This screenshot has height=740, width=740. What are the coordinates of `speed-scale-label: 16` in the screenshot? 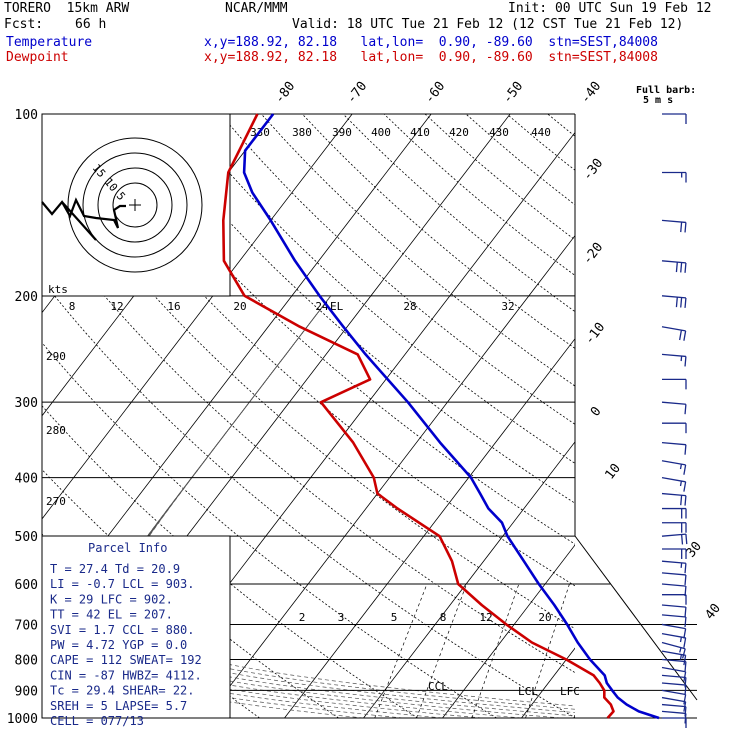 It's located at (173, 306).